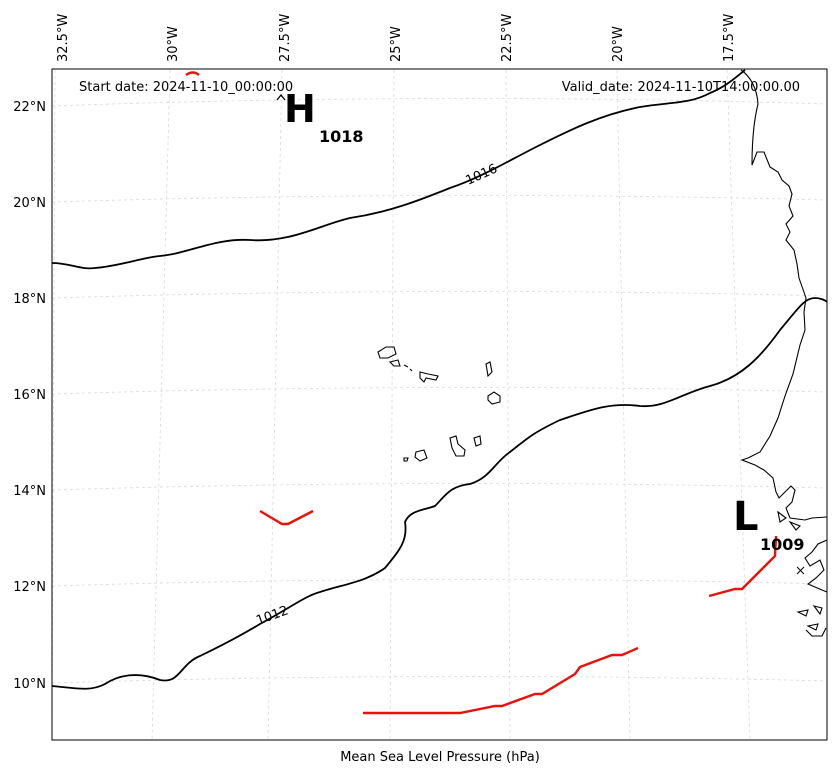 The image size is (837, 783). What do you see at coordinates (29, 107) in the screenshot?
I see `lat-tick-label: 22°N` at bounding box center [29, 107].